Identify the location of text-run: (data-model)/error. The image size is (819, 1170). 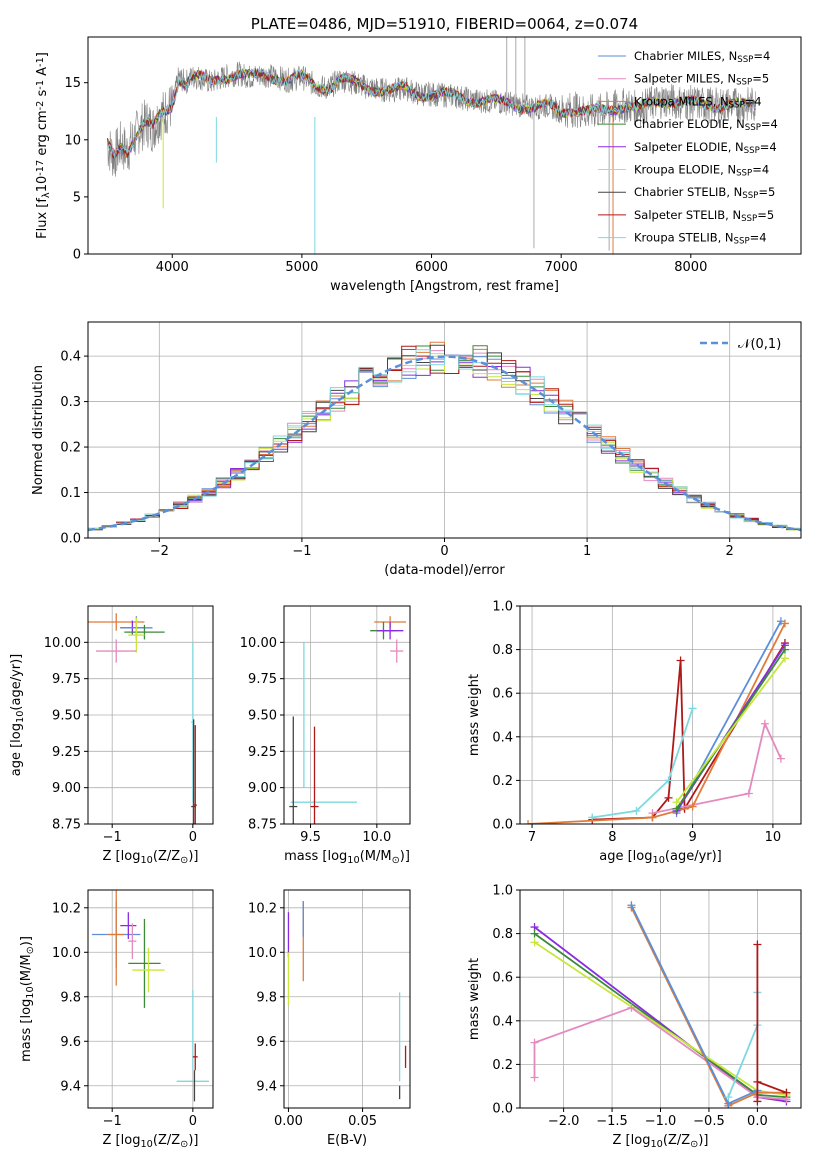
(444, 570).